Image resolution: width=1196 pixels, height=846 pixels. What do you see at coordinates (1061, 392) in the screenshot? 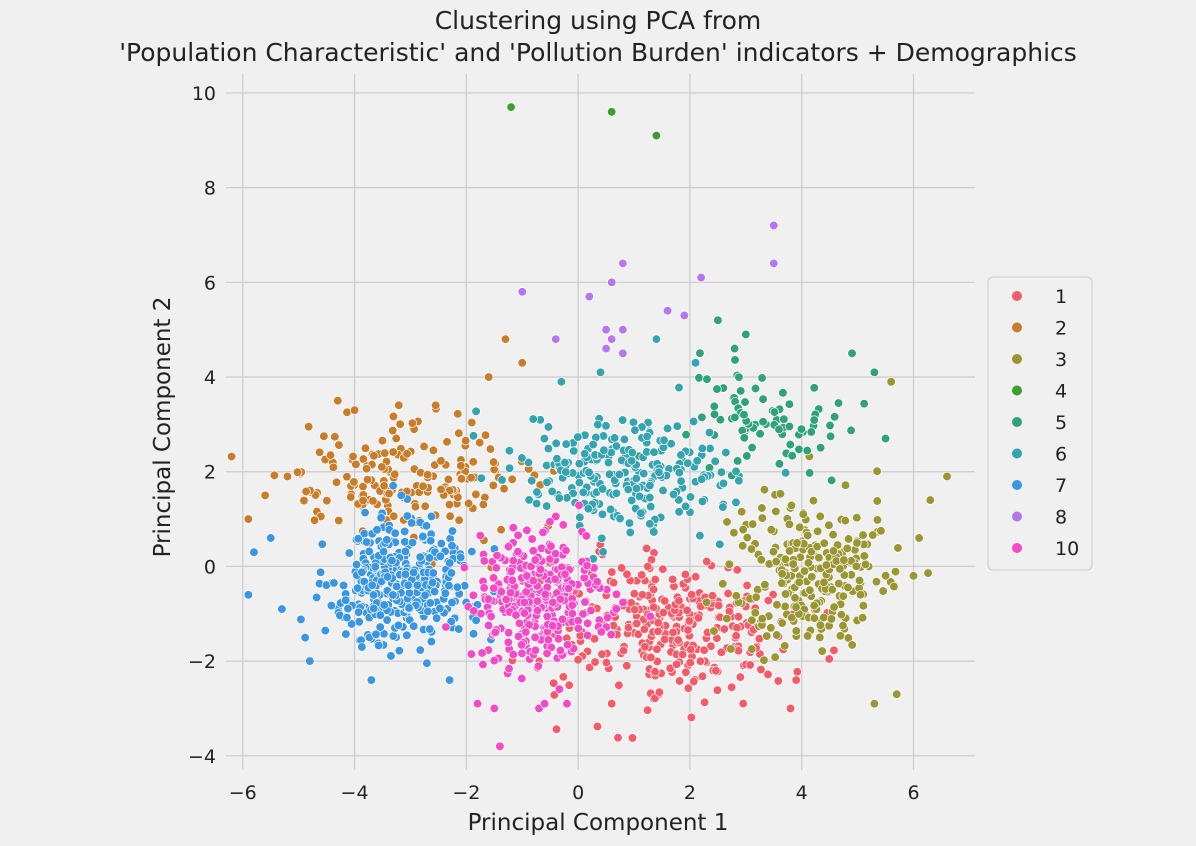
I see `legend-entry-label: 4` at bounding box center [1061, 392].